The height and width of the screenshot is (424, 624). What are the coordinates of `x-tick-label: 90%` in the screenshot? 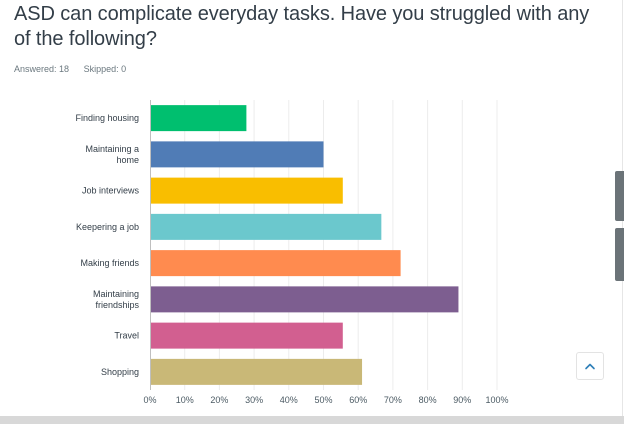 It's located at (462, 400).